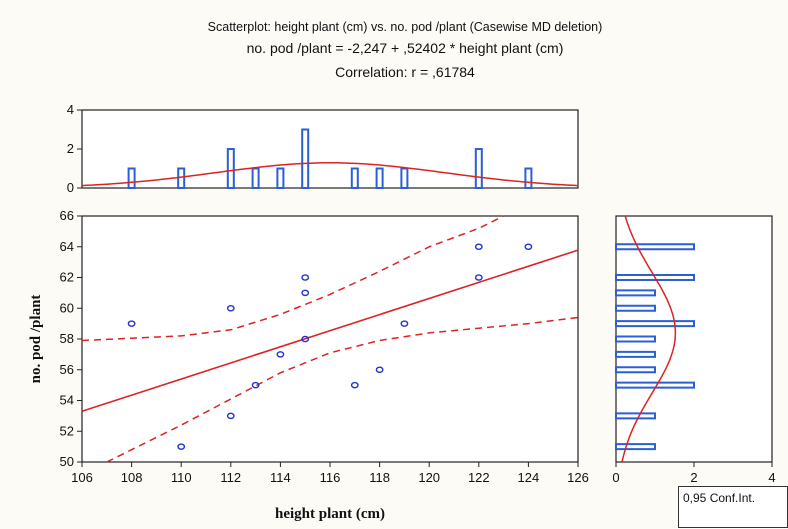  What do you see at coordinates (132, 477) in the screenshot?
I see `x-tick-label: 108` at bounding box center [132, 477].